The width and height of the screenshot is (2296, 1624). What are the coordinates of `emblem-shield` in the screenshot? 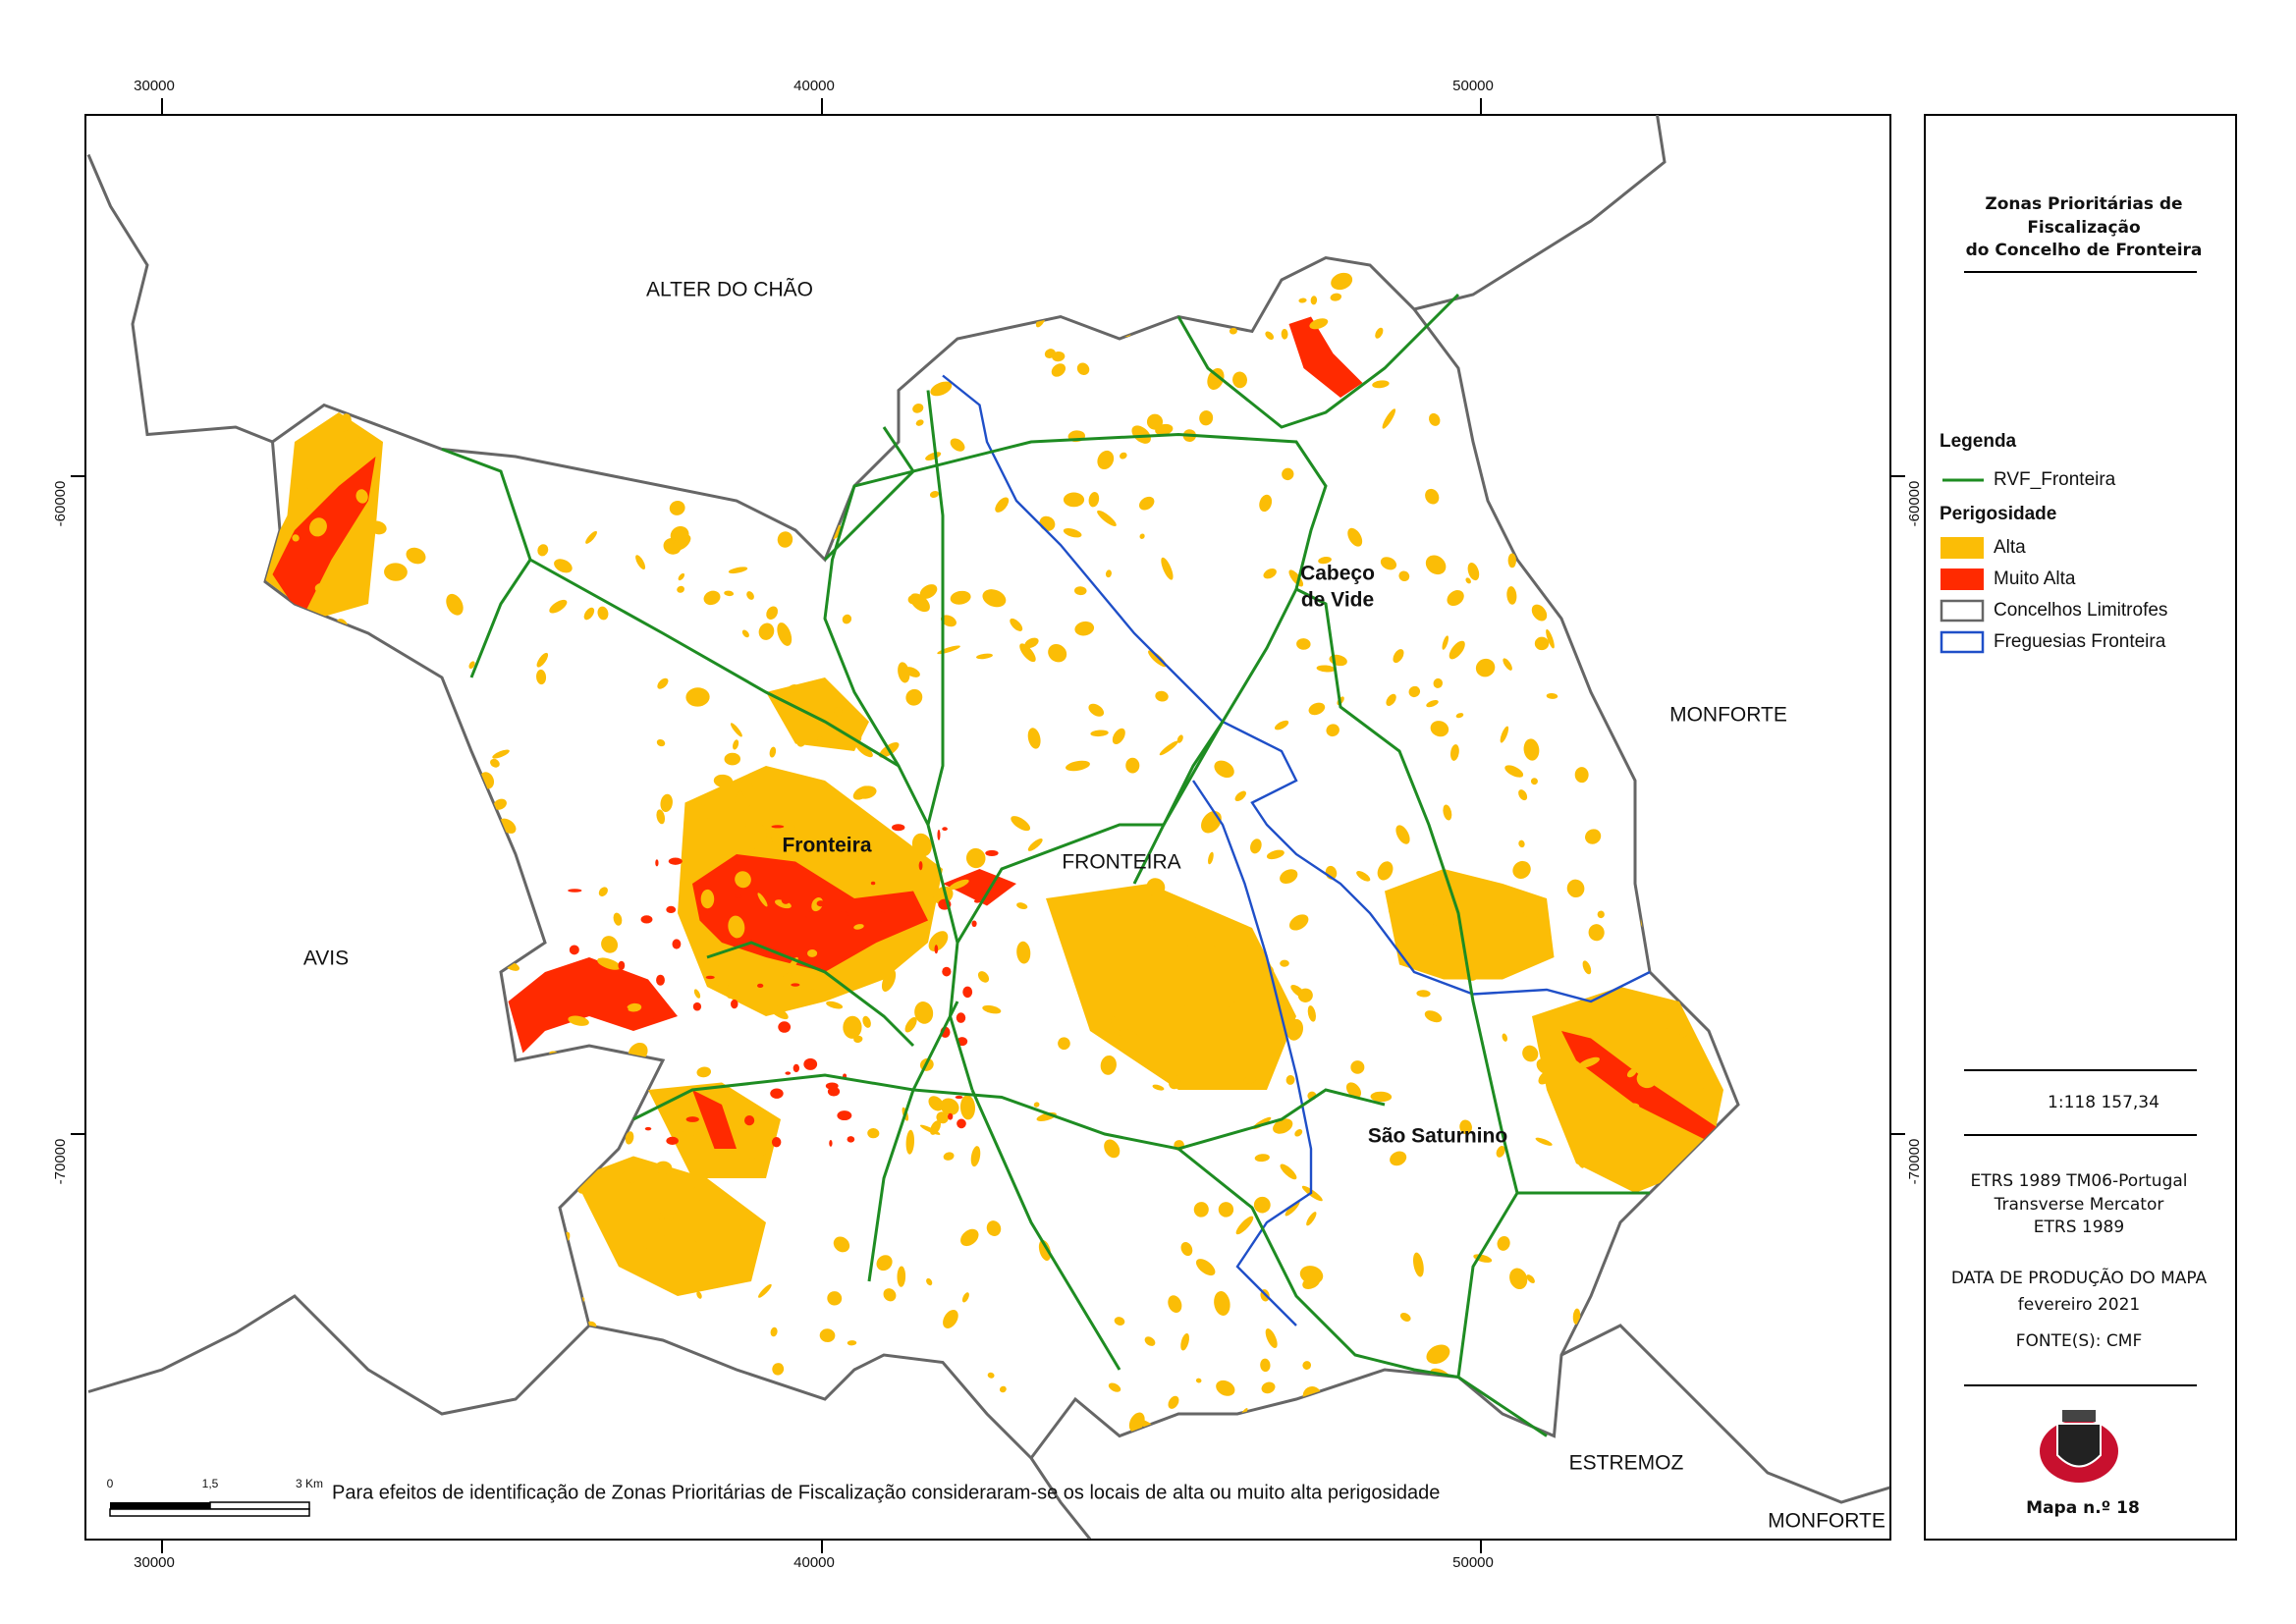 It's located at (2079, 1445).